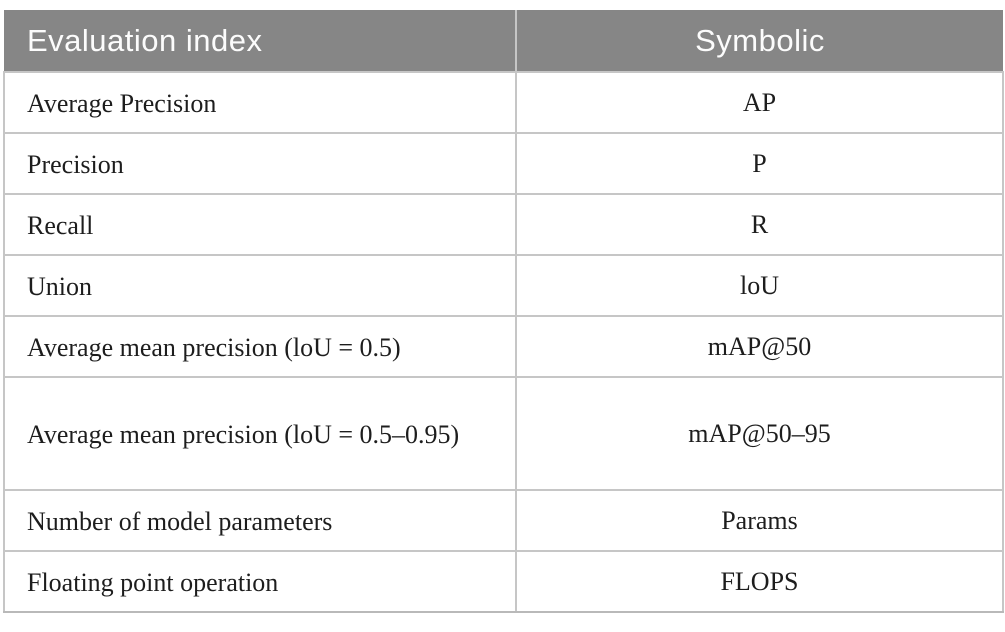 The image size is (1005, 632). What do you see at coordinates (260, 41) in the screenshot?
I see `column-header-evaluation-index: Evaluation index` at bounding box center [260, 41].